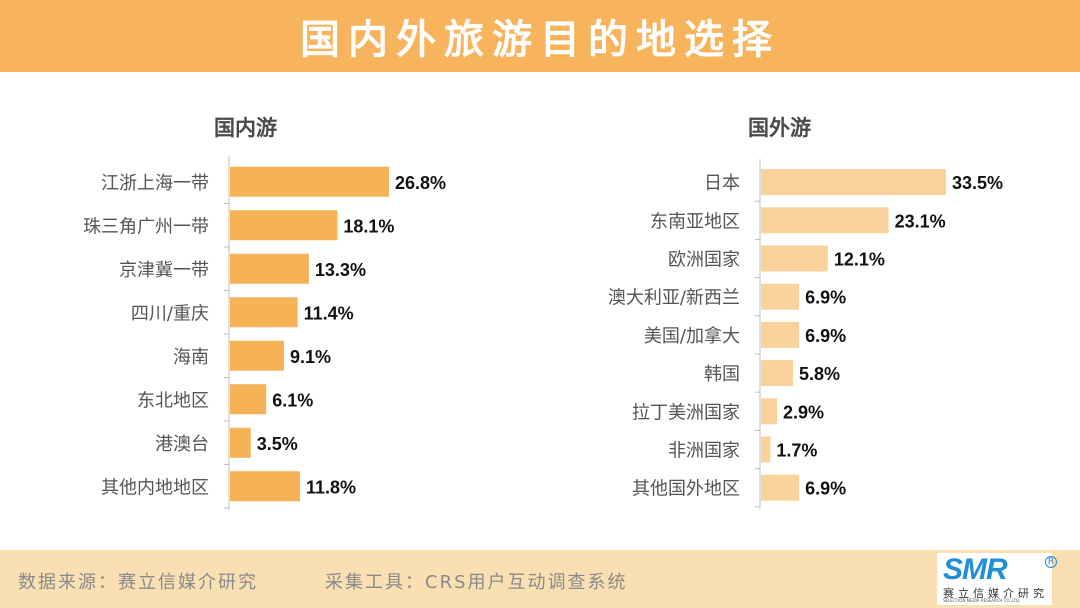 The image size is (1080, 608). Describe the element at coordinates (138, 582) in the screenshot. I see `data-source: 数据来源：赛立信媒介研究` at that location.